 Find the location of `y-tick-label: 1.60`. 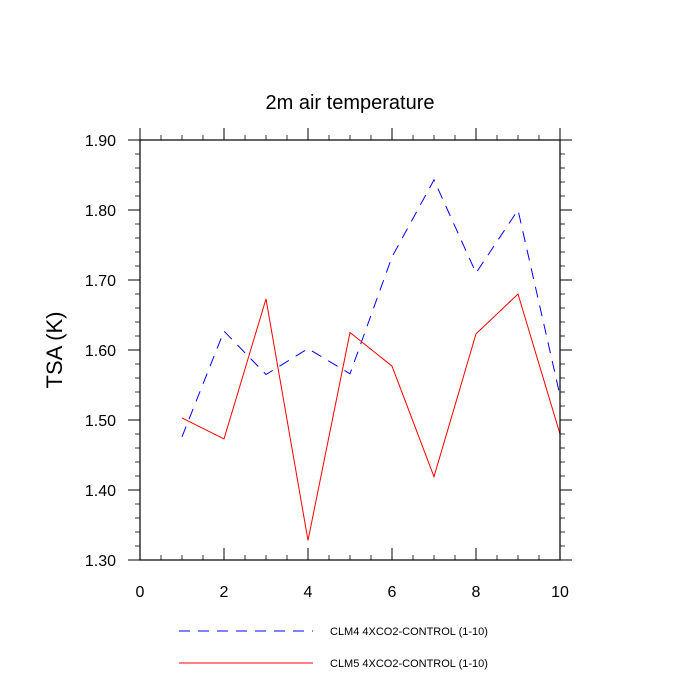

y-tick-label: 1.60 is located at coordinates (100, 351).